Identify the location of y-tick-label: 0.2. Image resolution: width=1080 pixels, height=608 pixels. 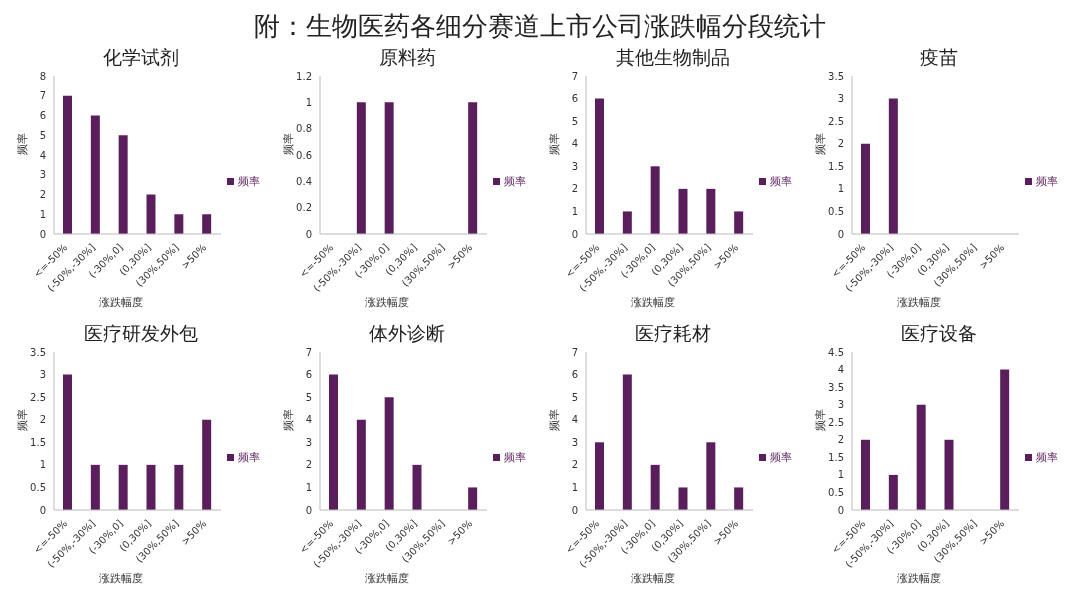
(304, 208).